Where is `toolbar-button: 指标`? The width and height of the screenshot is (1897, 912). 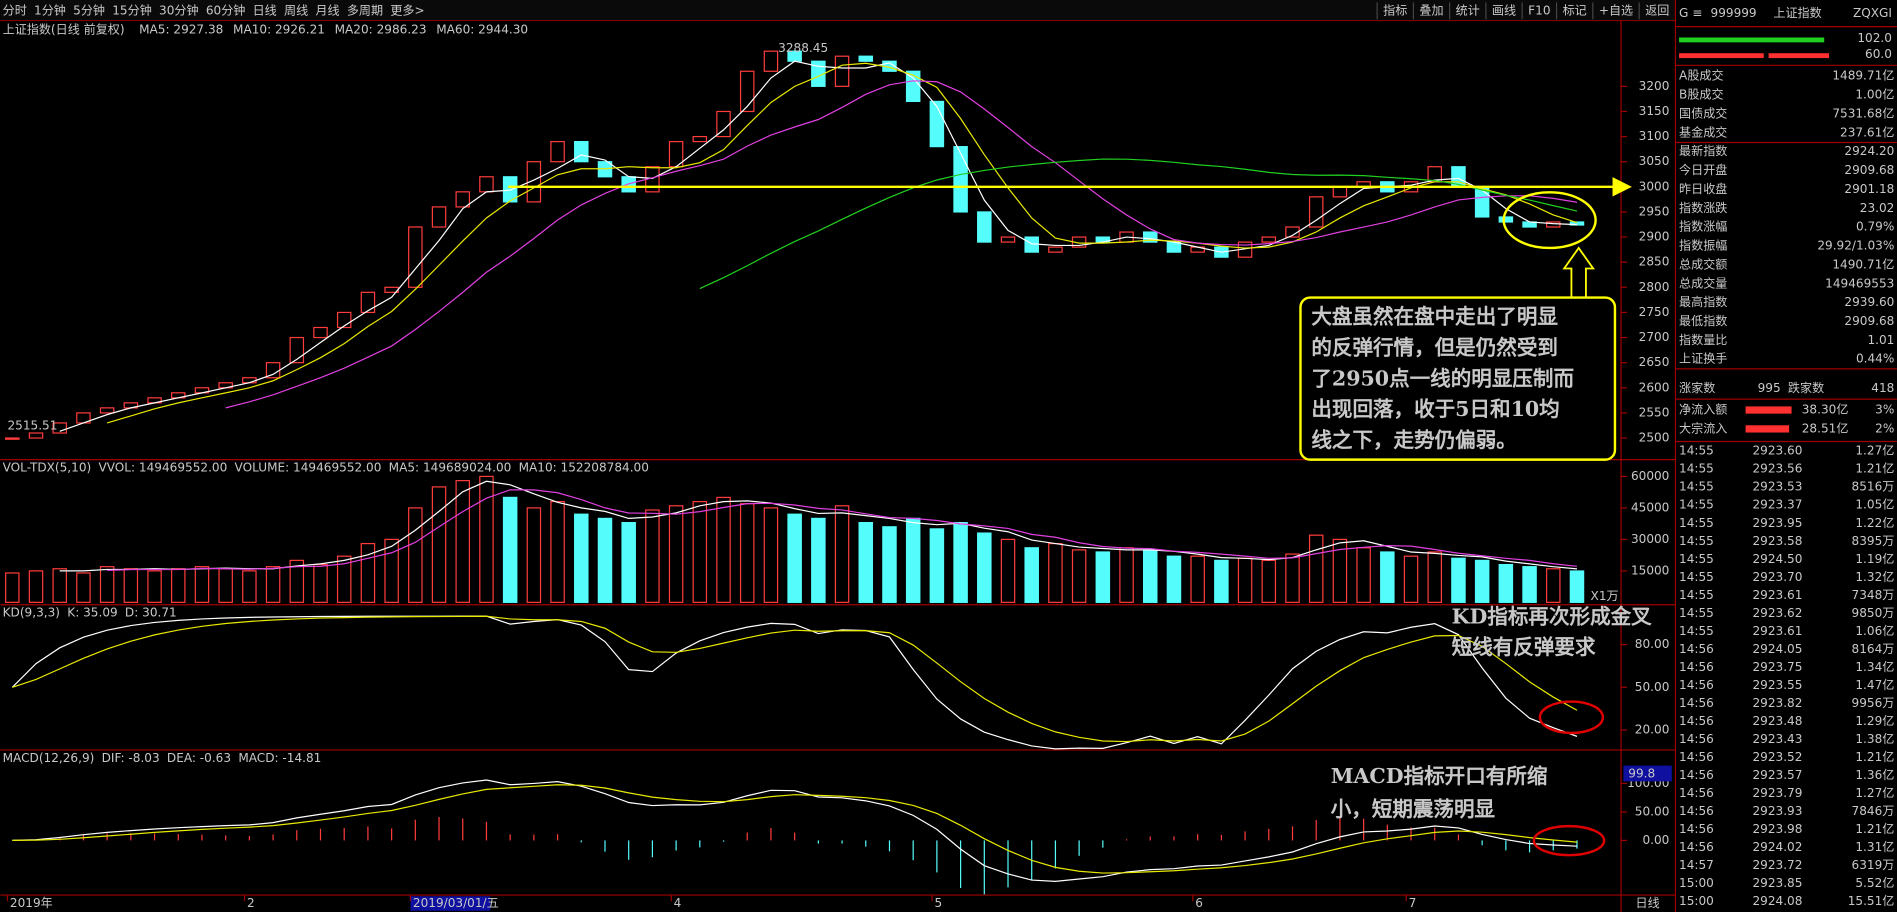 toolbar-button: 指标 is located at coordinates (1395, 9).